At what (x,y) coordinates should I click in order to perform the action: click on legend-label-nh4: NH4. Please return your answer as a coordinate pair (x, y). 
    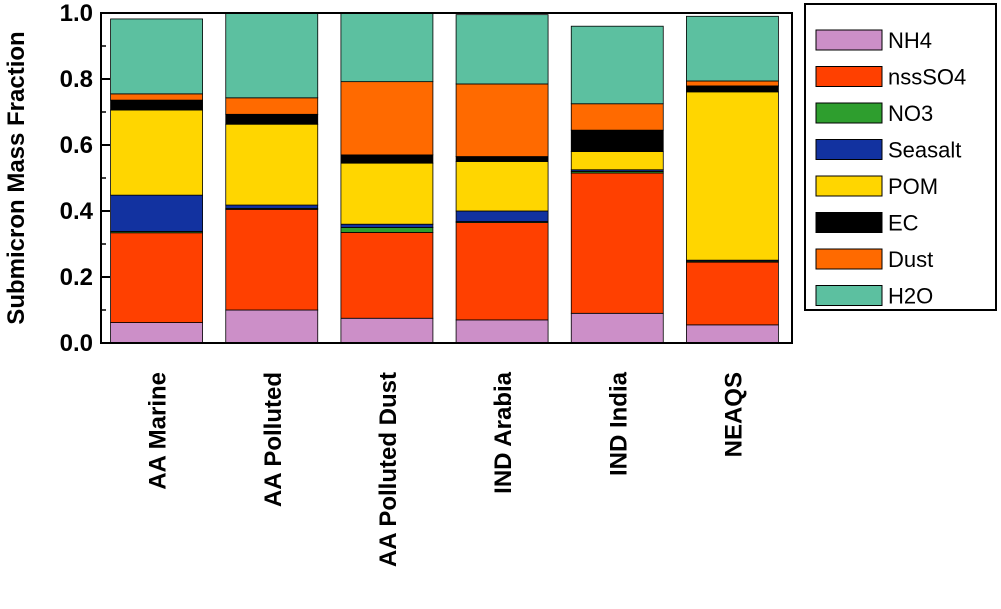
    Looking at the image, I should click on (910, 40).